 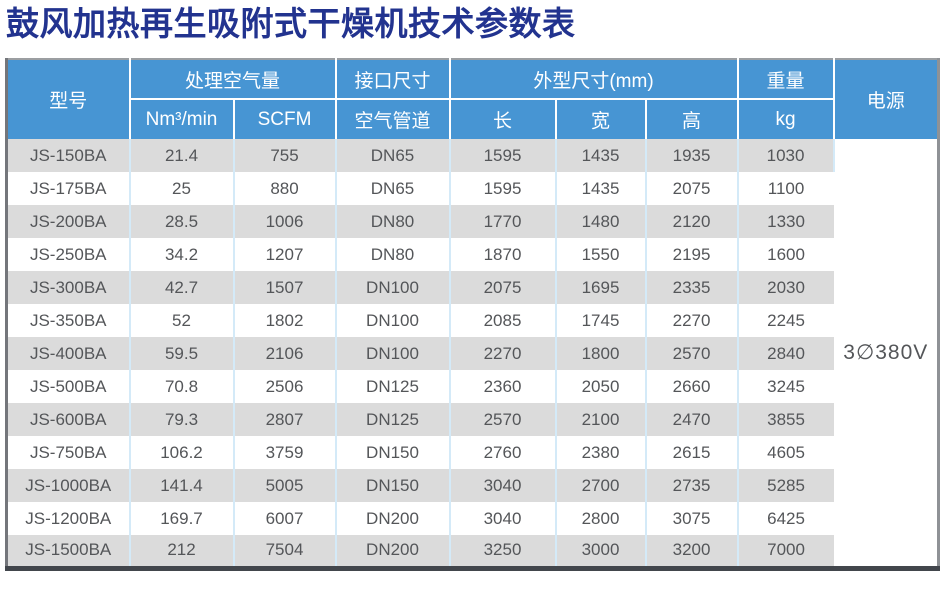 What do you see at coordinates (692, 221) in the screenshot?
I see `cell-height: 2120` at bounding box center [692, 221].